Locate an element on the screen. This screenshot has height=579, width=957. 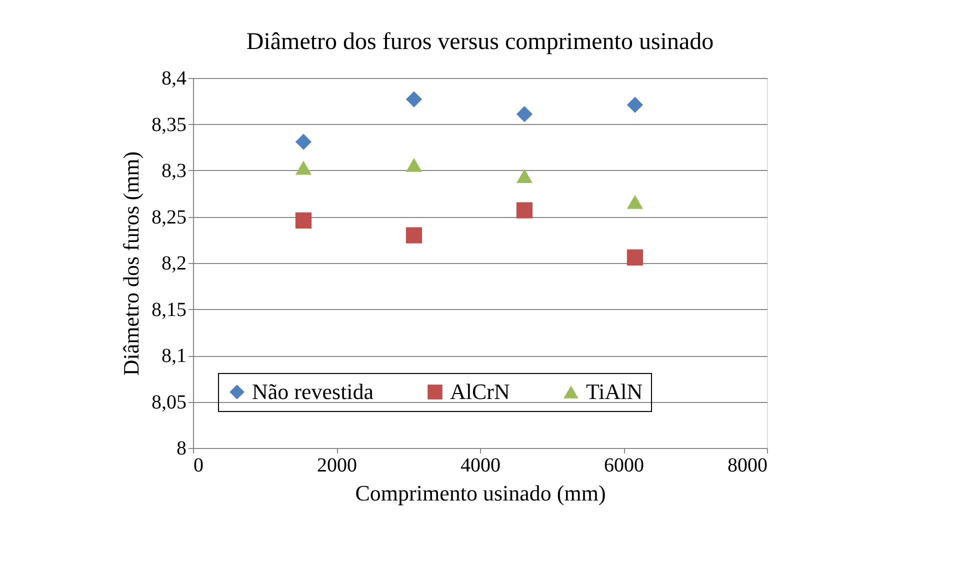
y-tick-label: 8,2 is located at coordinates (174, 263).